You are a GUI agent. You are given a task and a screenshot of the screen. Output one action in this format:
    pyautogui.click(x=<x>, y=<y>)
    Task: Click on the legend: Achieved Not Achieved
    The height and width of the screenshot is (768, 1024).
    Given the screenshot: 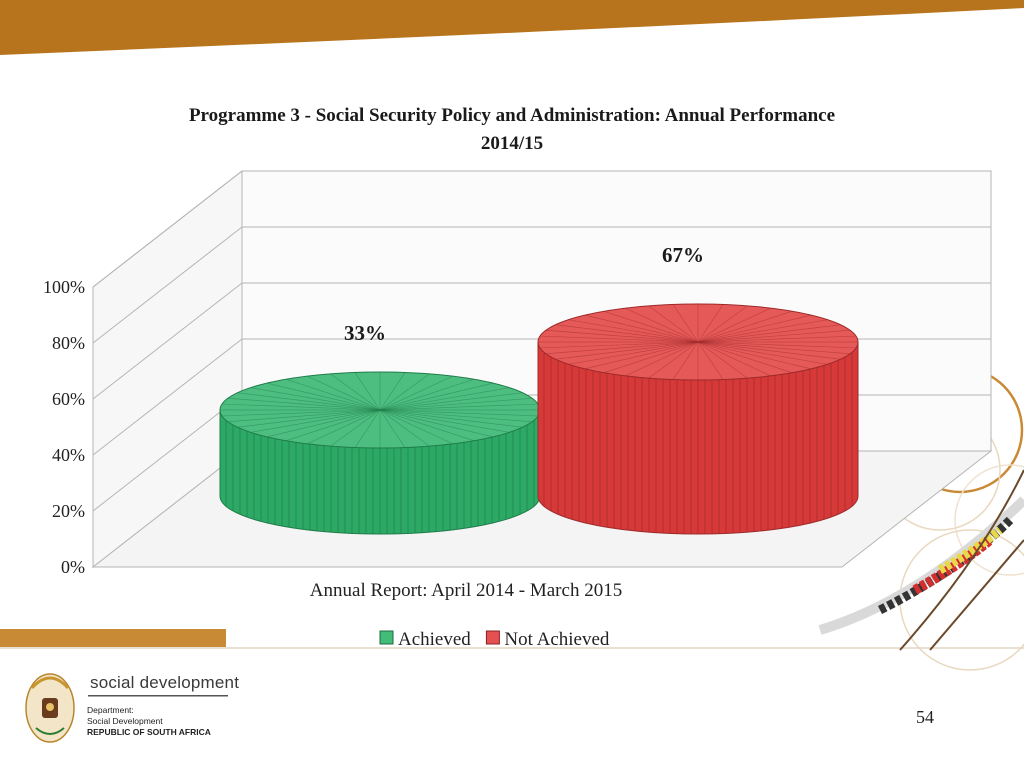 What is the action you would take?
    pyautogui.click(x=494, y=639)
    